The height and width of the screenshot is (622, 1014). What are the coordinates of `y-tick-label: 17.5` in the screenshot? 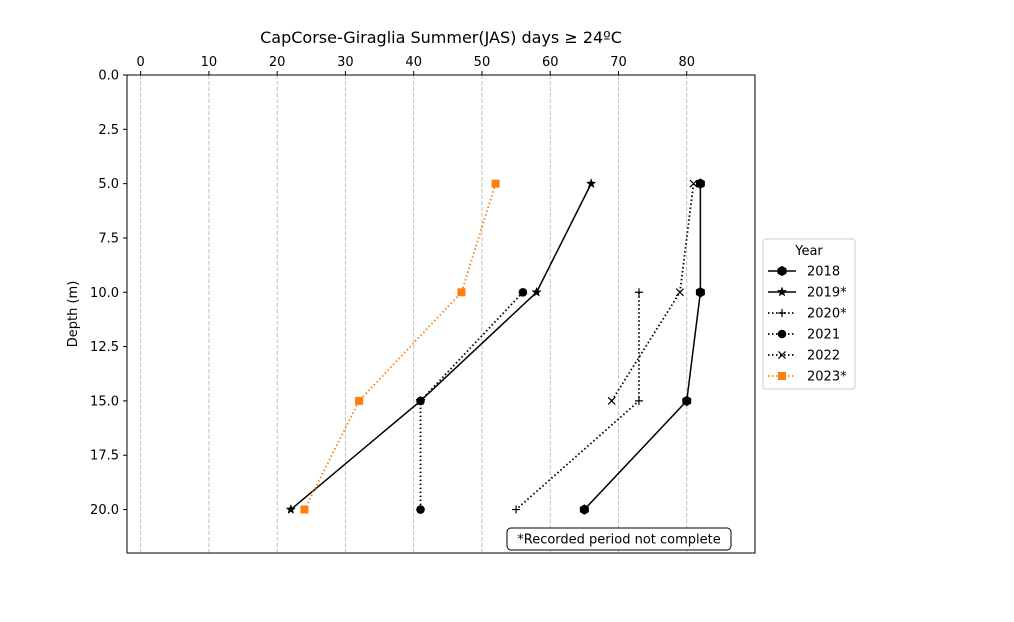 It's located at (104, 456).